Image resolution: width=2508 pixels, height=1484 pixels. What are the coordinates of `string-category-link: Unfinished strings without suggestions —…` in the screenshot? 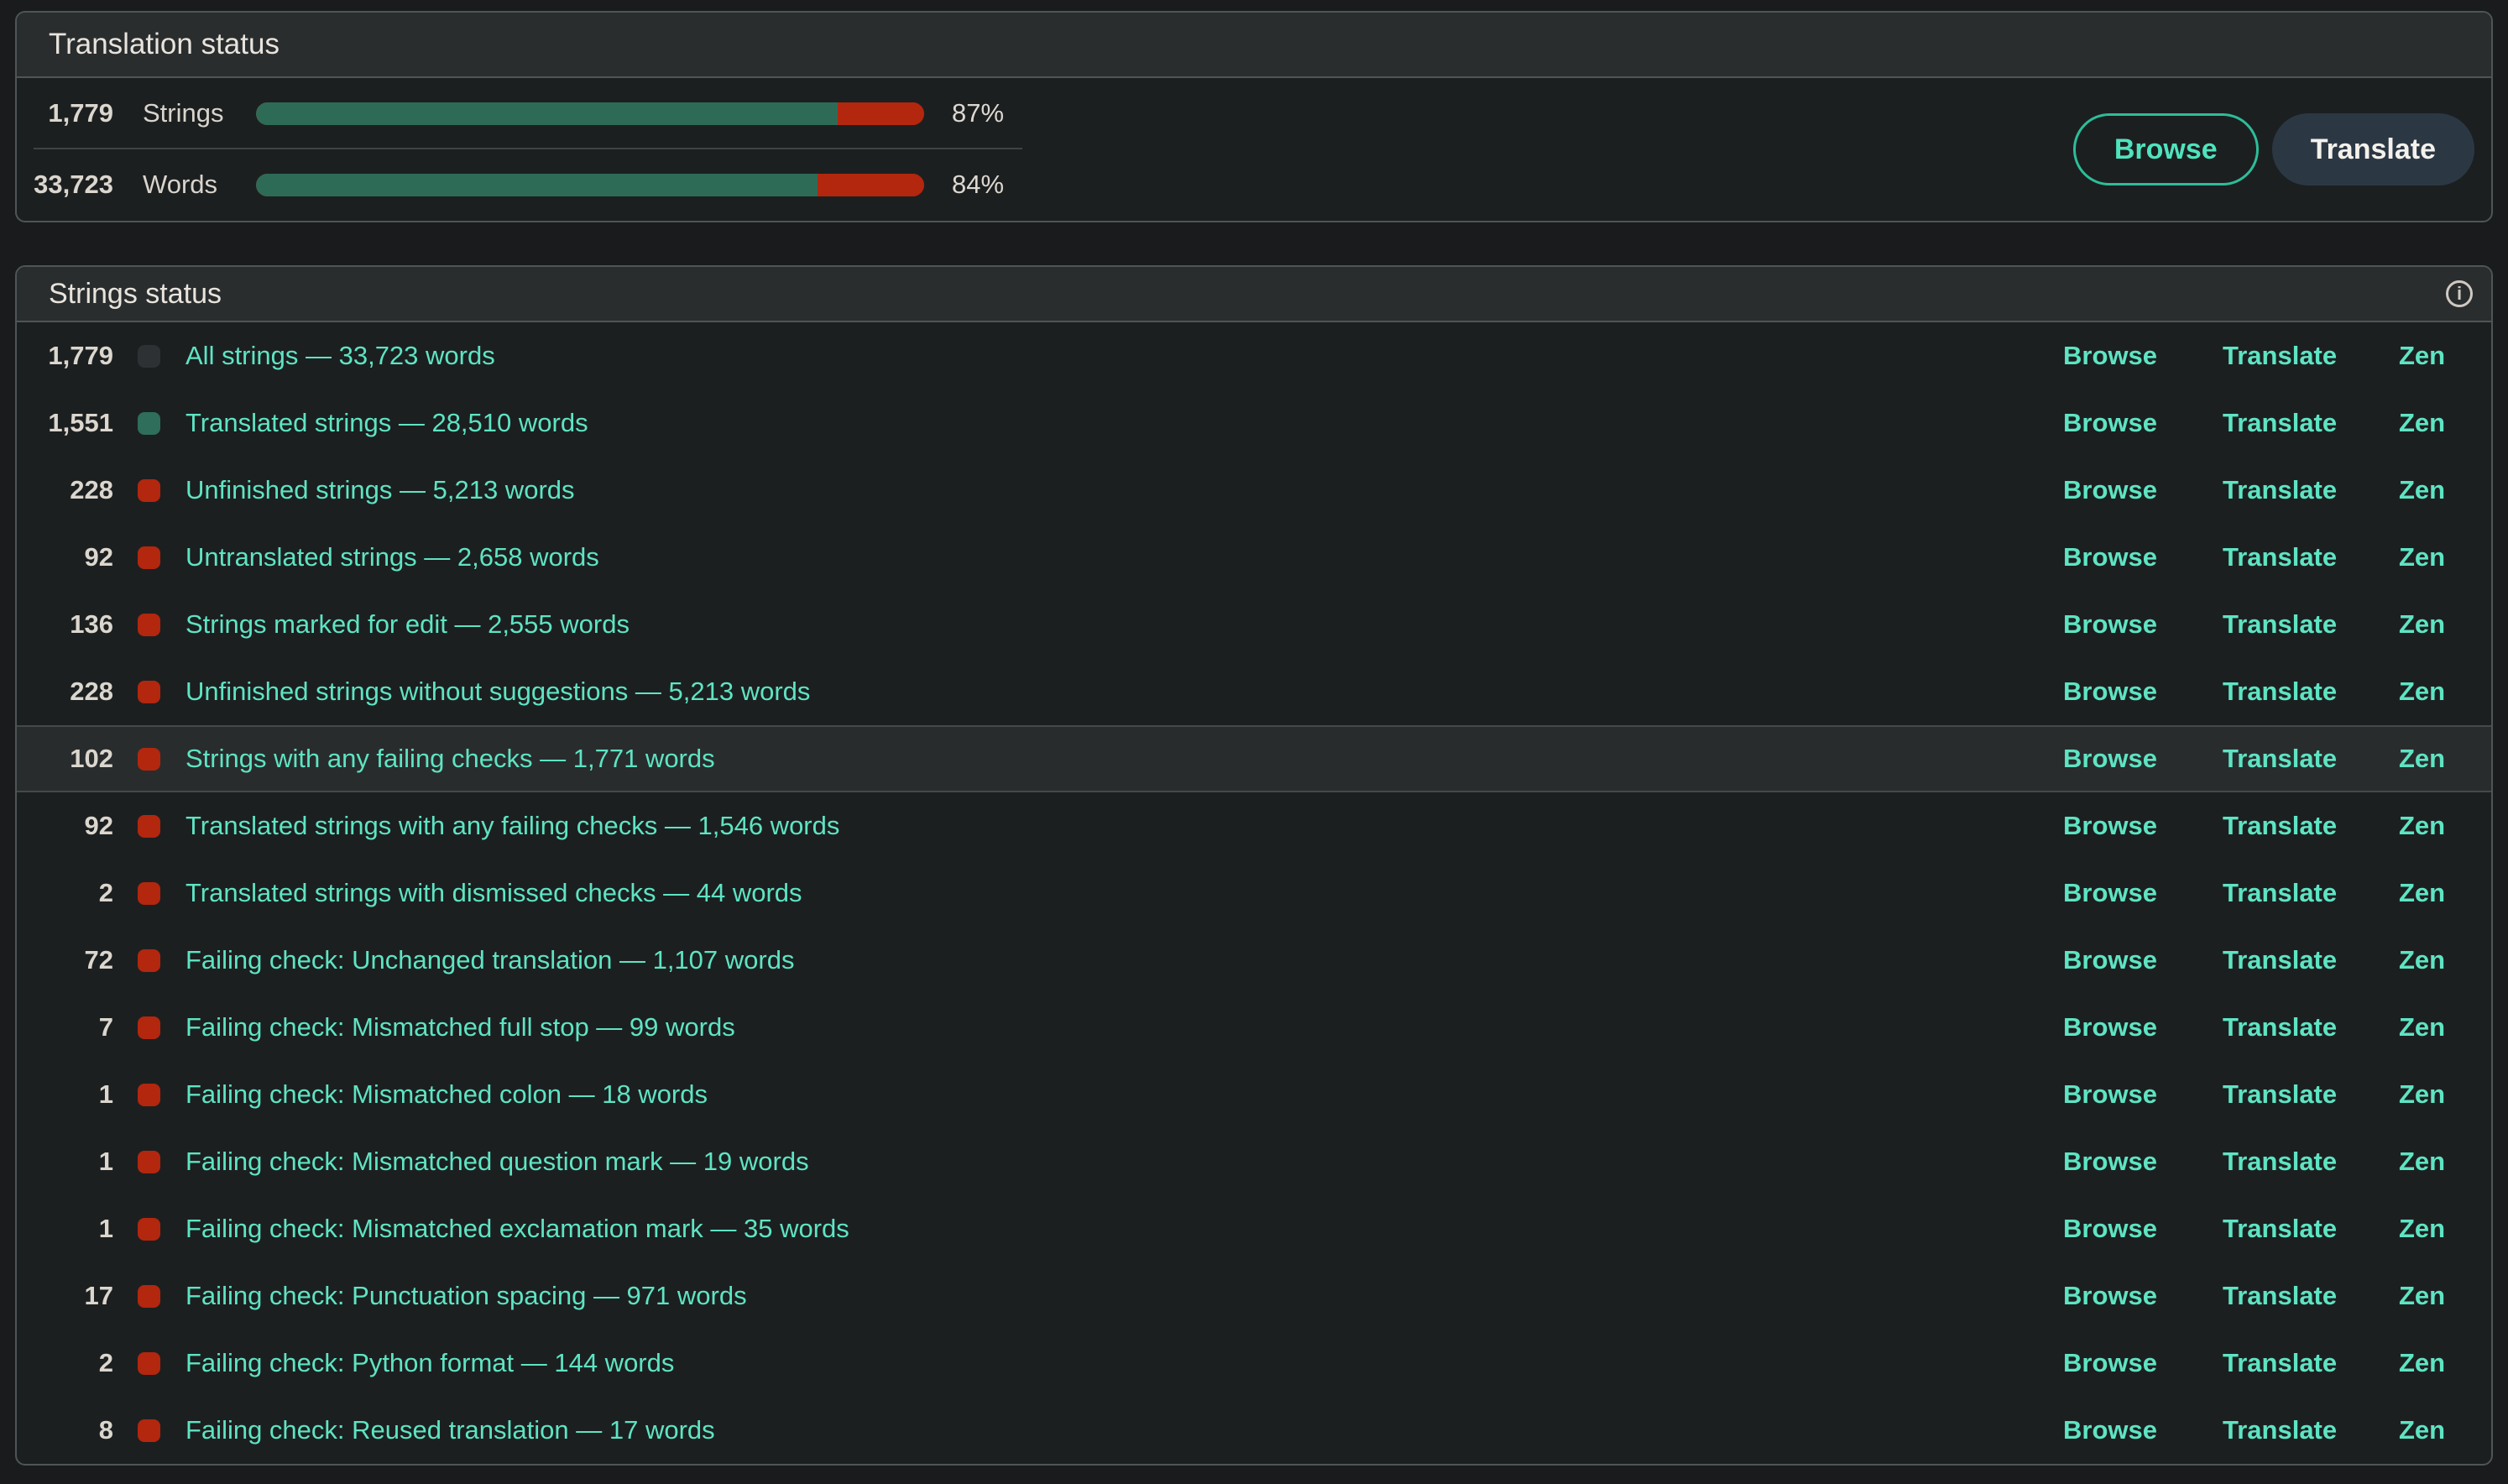 It's located at (498, 691).